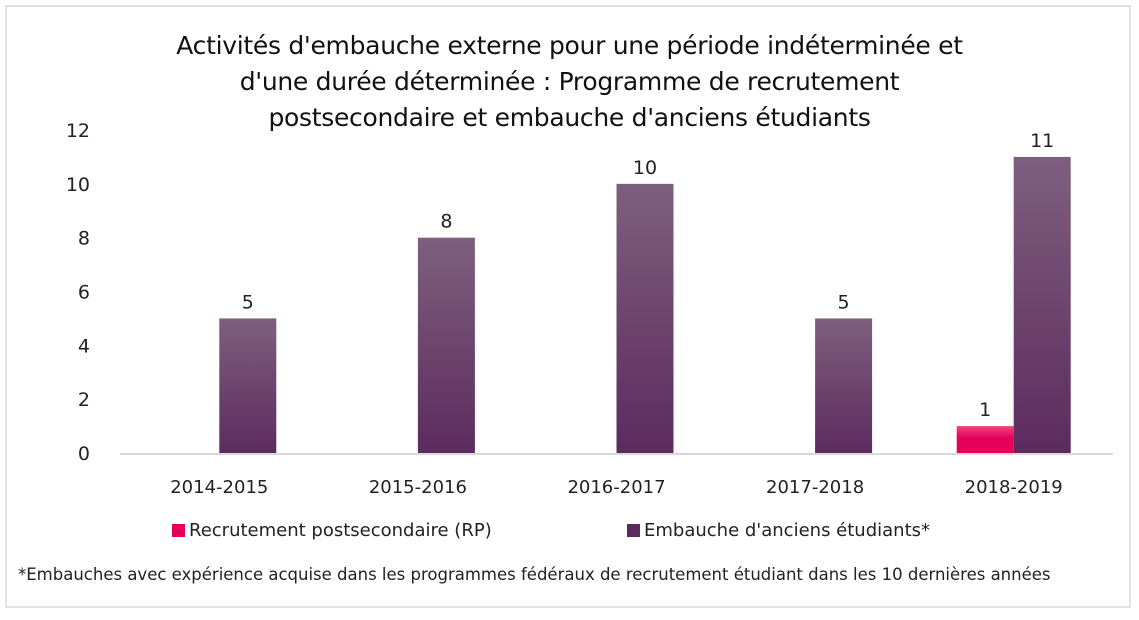 Image resolution: width=1139 pixels, height=620 pixels. Describe the element at coordinates (815, 487) in the screenshot. I see `x-tick-label: 2017-2018` at that location.